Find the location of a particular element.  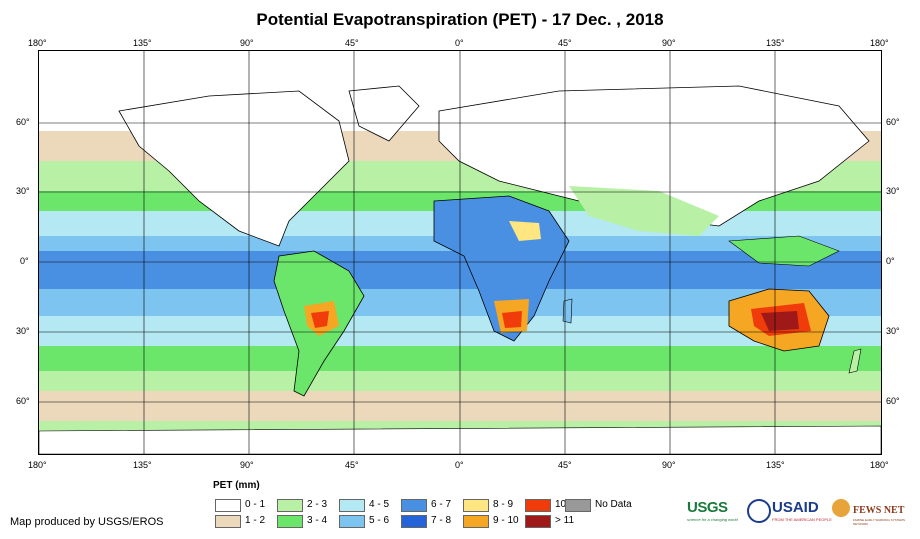

north-america is located at coordinates (234, 168).